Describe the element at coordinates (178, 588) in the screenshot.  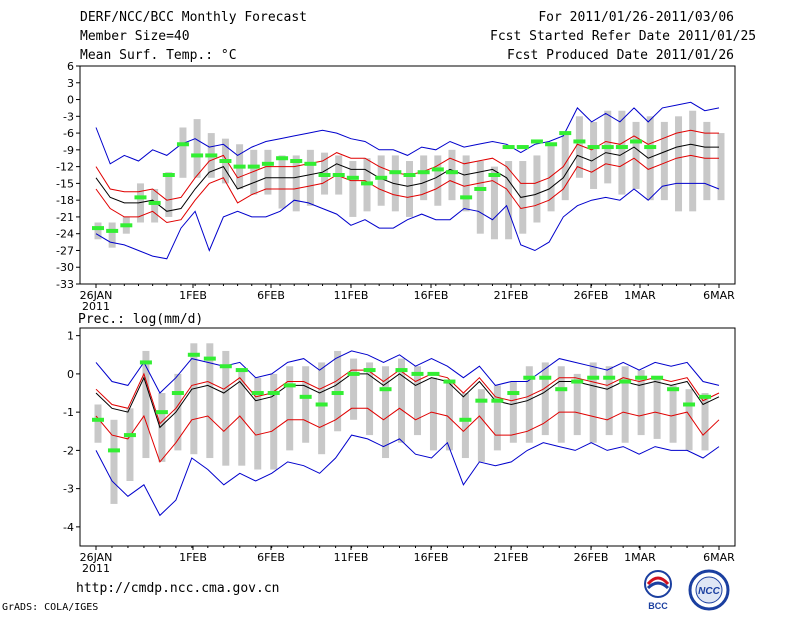
I see `source-url: http://cmdp.ncc.cma.gov.cn` at that location.